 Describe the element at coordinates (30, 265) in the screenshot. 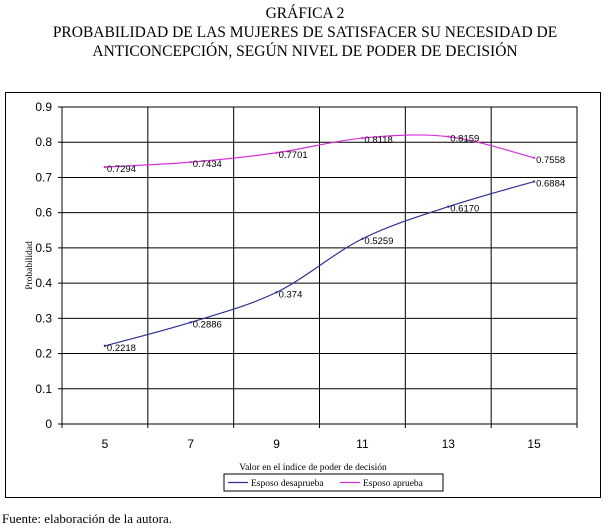

I see `y-axis-label: Probabilidad` at that location.